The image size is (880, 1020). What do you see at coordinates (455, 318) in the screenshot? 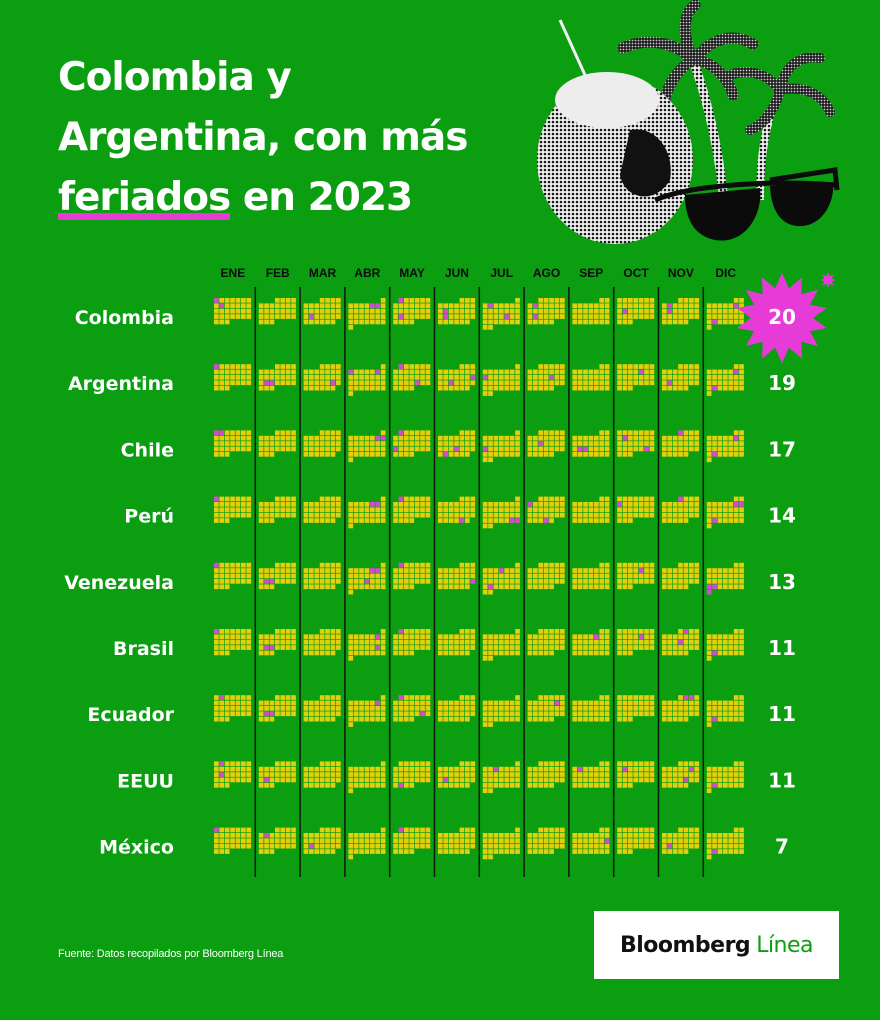
I see `country-row: Colombia 20` at bounding box center [455, 318].